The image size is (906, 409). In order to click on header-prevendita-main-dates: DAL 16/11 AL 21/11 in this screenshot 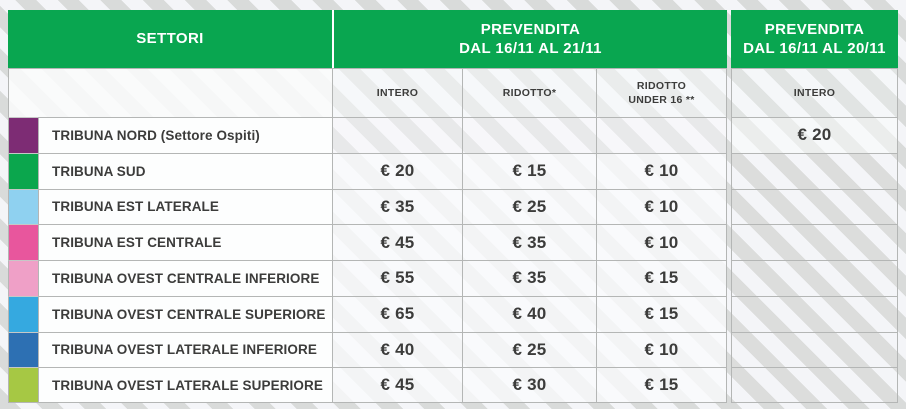, I will do `click(530, 48)`.